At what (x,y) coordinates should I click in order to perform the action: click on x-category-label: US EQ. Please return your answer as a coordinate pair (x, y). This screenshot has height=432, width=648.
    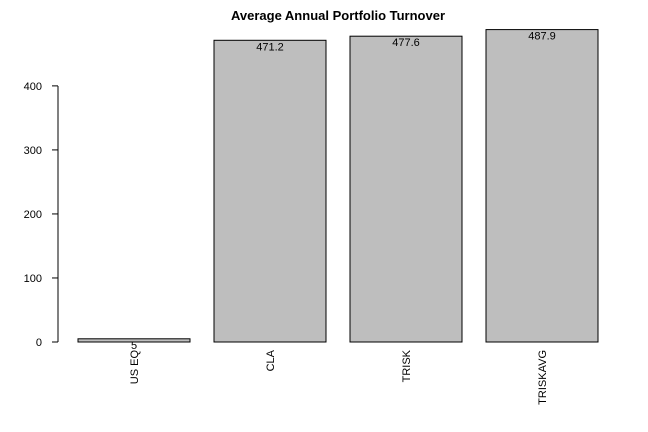
    Looking at the image, I should click on (135, 367).